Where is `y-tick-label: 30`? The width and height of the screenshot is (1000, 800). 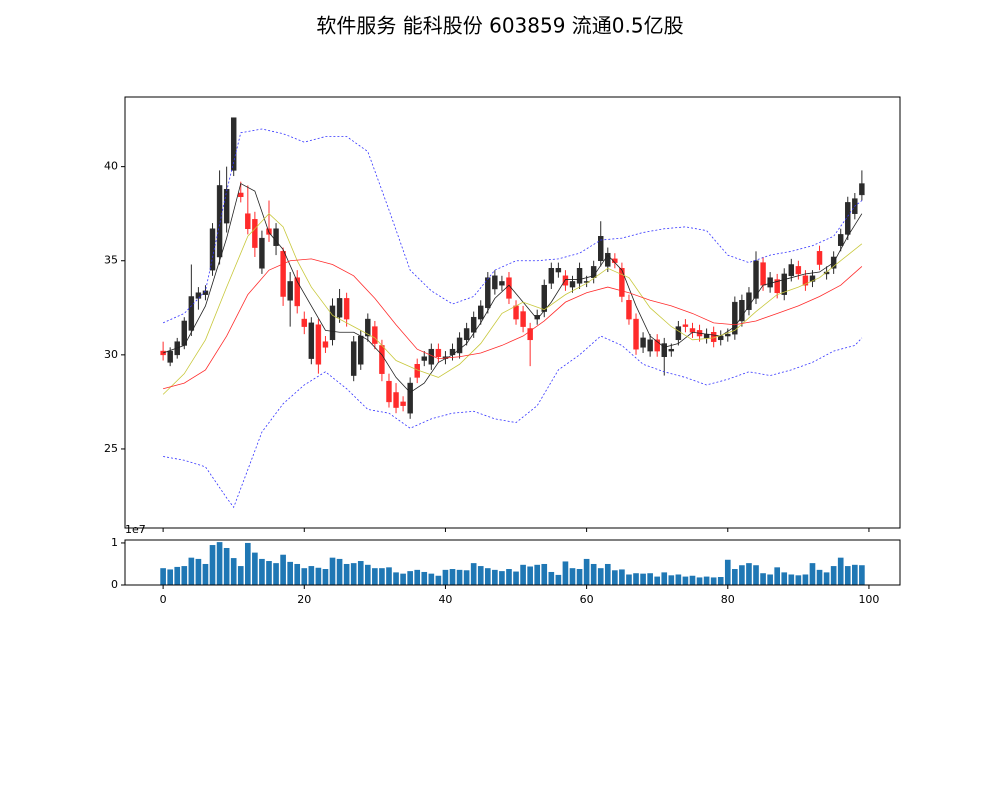
y-tick-label: 30 is located at coordinates (111, 354).